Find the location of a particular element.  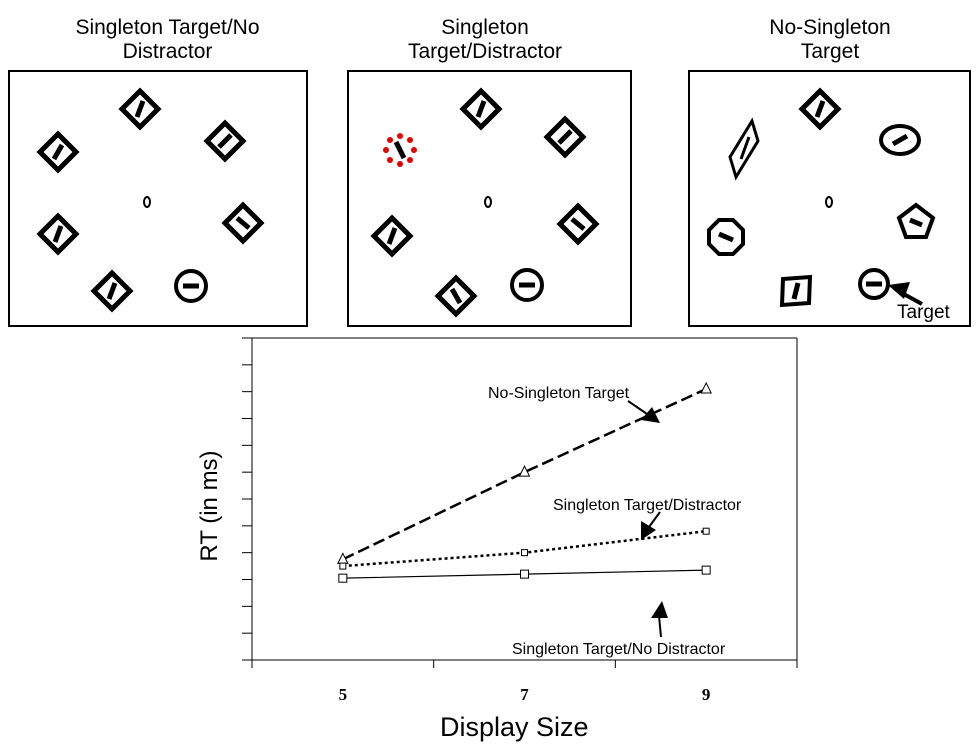

target-pointer-label: Target is located at coordinates (923, 312).